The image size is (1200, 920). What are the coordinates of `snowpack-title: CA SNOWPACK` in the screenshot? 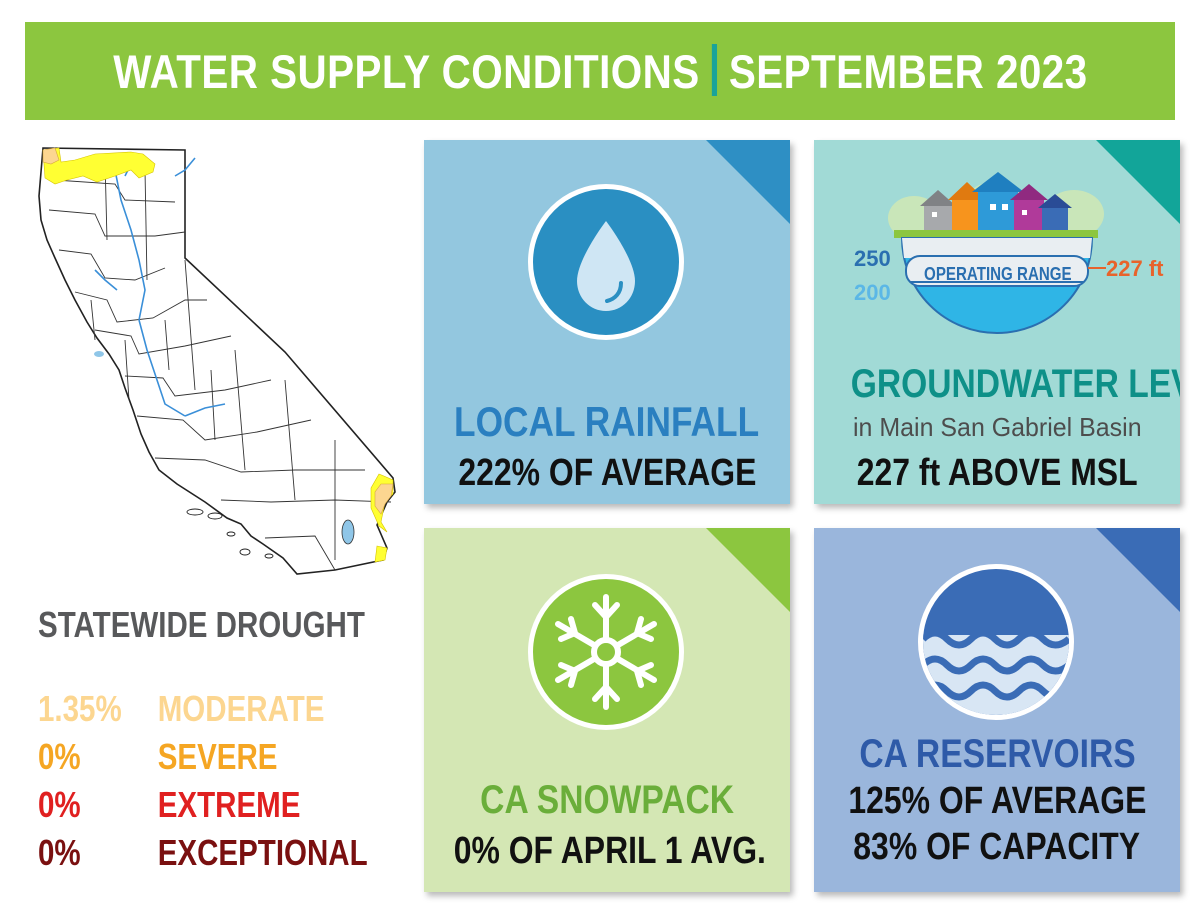 It's located at (607, 800).